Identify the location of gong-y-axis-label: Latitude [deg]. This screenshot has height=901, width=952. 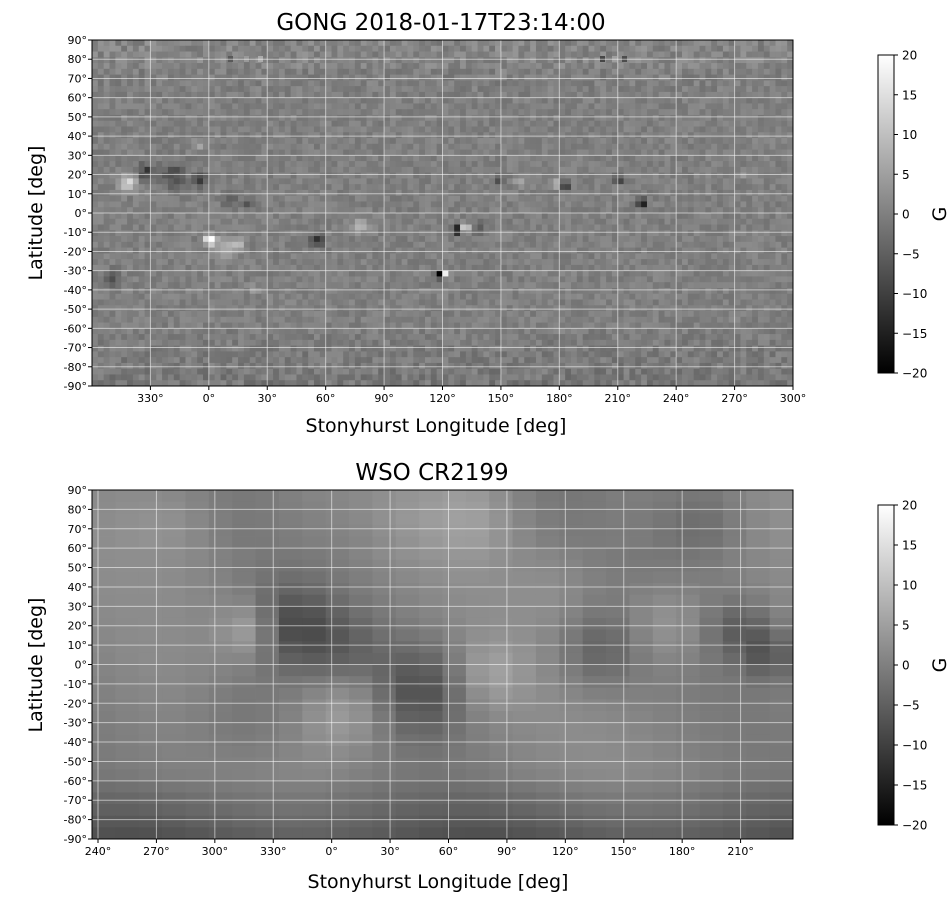
(36, 213).